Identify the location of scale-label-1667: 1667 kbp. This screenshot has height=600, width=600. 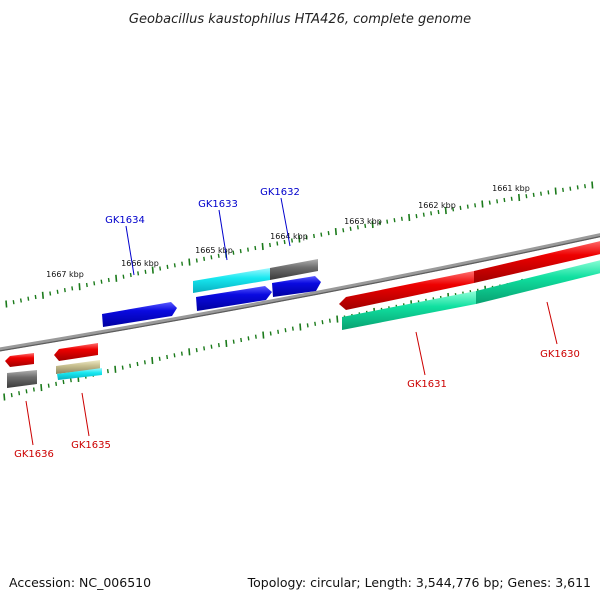
(65, 274).